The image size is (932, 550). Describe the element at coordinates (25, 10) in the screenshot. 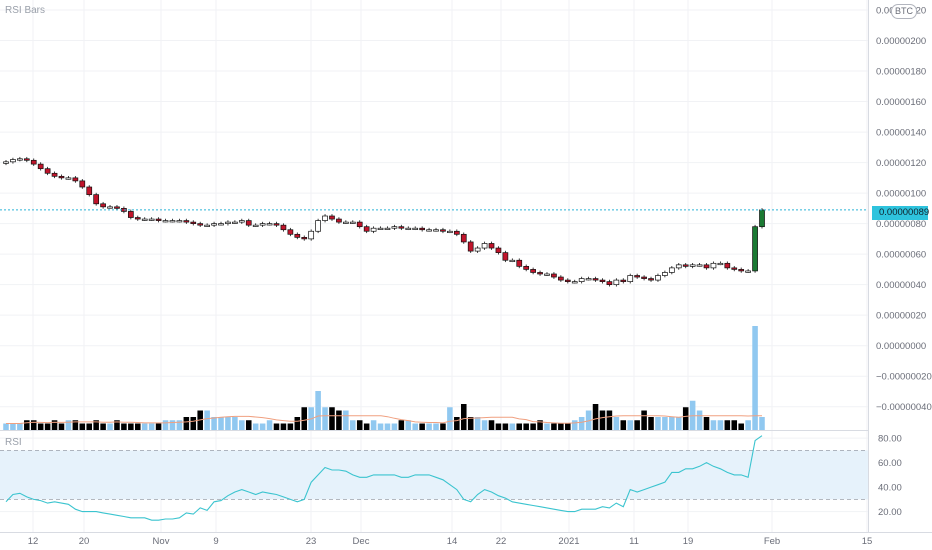

I see `main-indicator-label: RSI Bars` at that location.